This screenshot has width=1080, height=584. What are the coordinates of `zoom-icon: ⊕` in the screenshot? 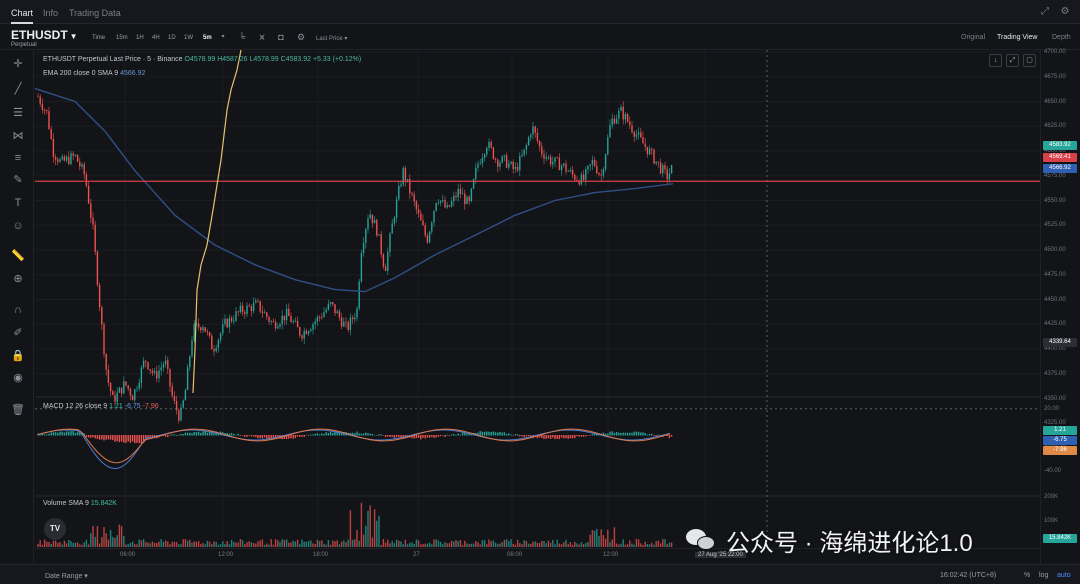 It's located at (18, 279).